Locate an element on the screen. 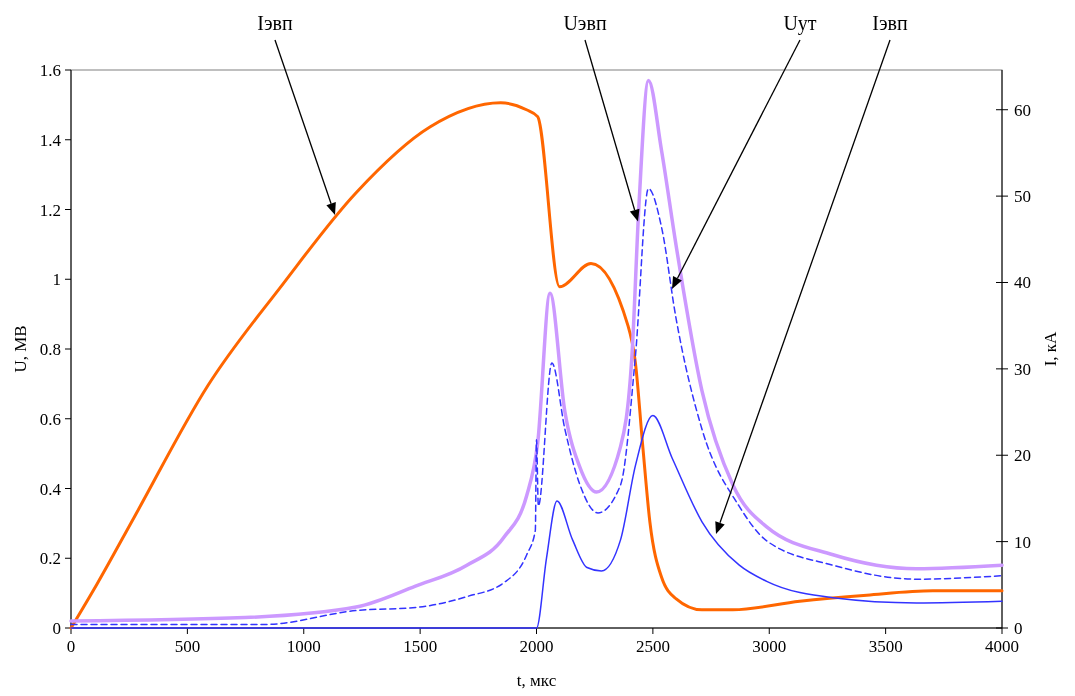 The width and height of the screenshot is (1075, 696). y2-tick-label: 30 is located at coordinates (1022, 369).